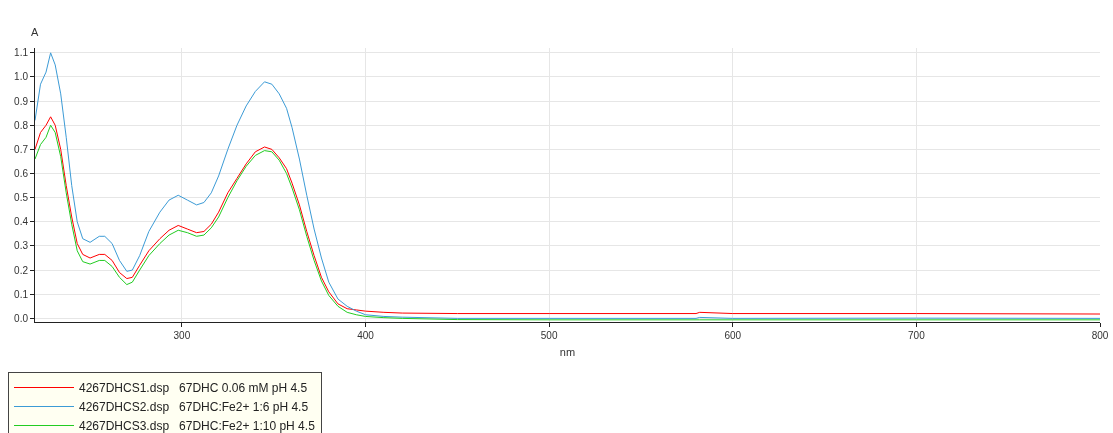 Image resolution: width=1113 pixels, height=433 pixels. What do you see at coordinates (366, 335) in the screenshot?
I see `x-tick-label: 400` at bounding box center [366, 335].